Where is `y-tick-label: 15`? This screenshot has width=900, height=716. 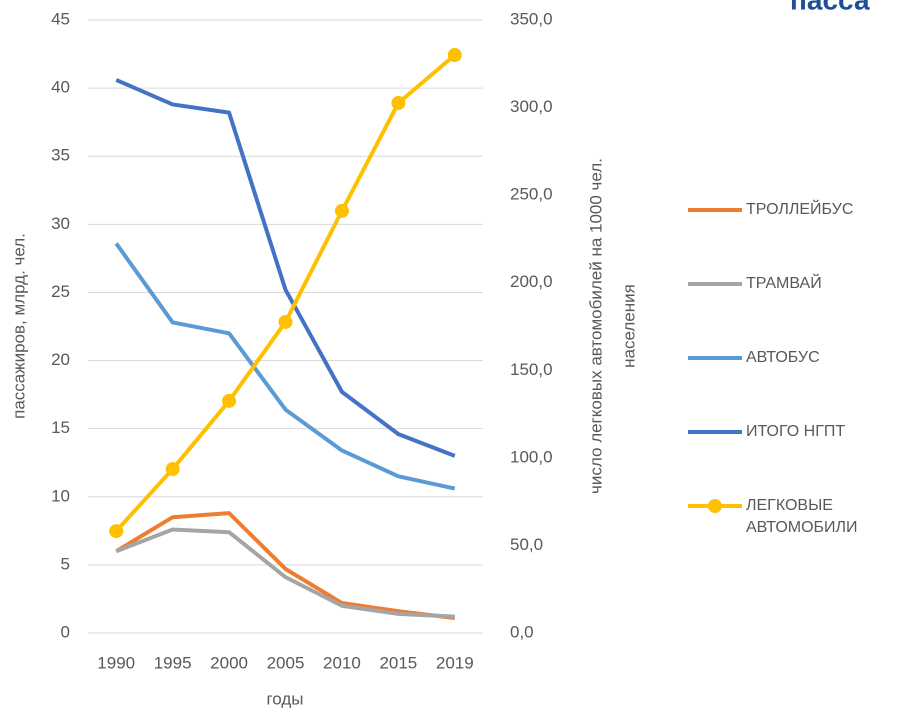
y-tick-label: 15 is located at coordinates (60, 427).